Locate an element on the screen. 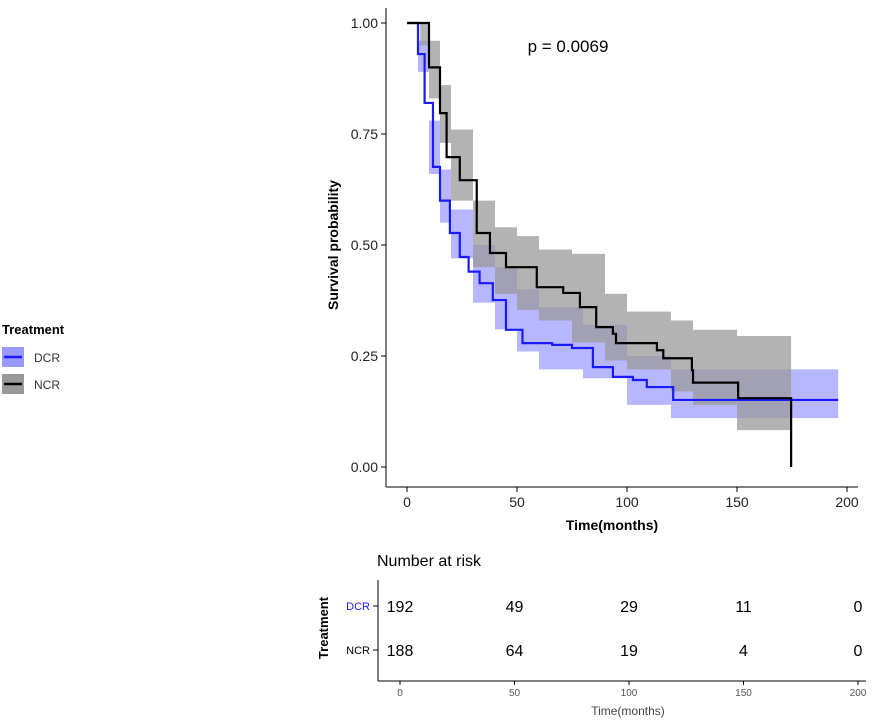 The image size is (886, 722). legend-item-ncr: NCR is located at coordinates (31, 384).